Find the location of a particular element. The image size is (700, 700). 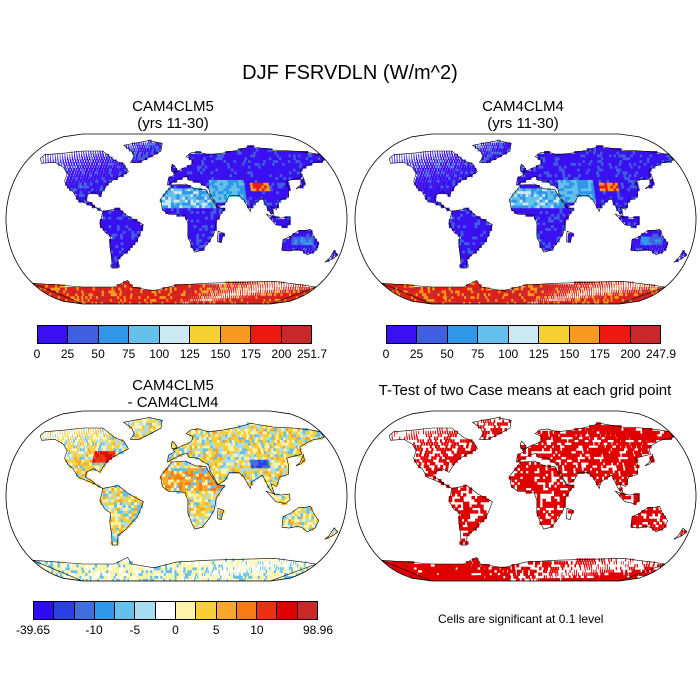

colorbar-cam4clm5: 0 25 50 75 100 125 150 175 200 251.7 is located at coordinates (180, 344).